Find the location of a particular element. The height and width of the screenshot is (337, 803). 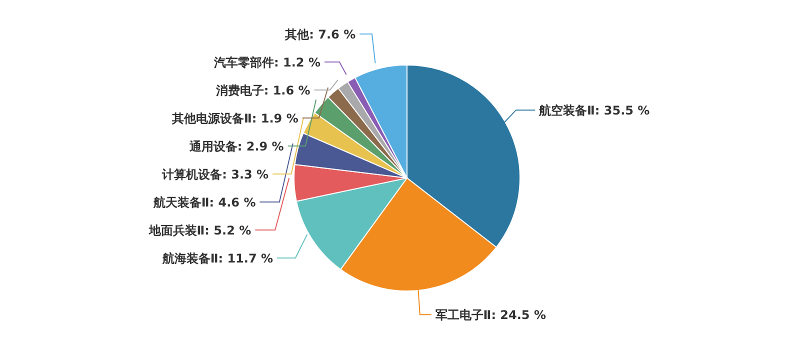

slice-label: 其他: 7.6 % is located at coordinates (320, 34).